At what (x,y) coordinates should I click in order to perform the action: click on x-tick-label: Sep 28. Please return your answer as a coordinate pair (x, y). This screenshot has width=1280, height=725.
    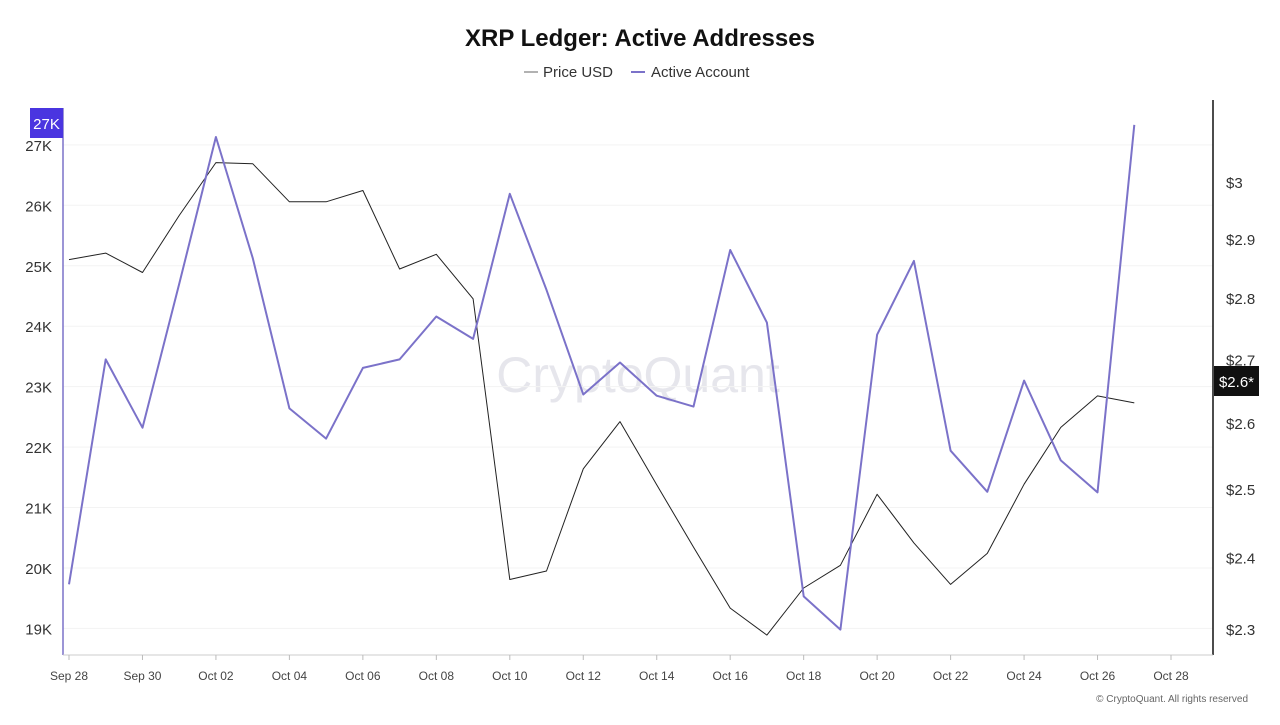
    Looking at the image, I should click on (69, 676).